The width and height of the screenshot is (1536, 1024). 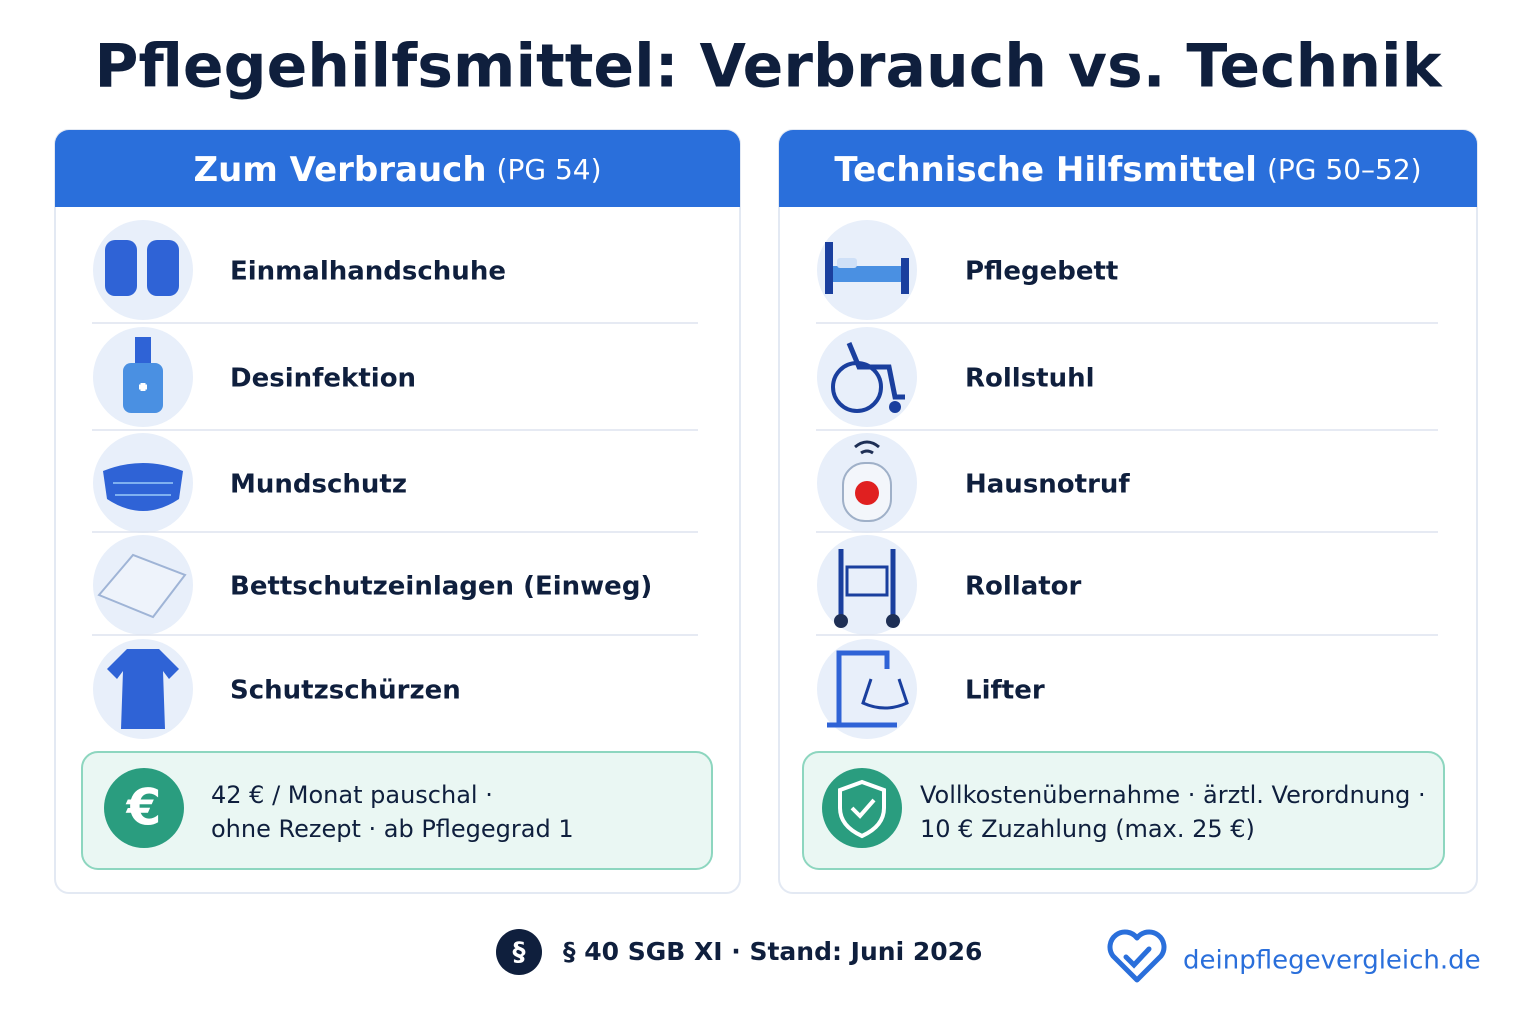 I want to click on item-label: Pflegebett, so click(x=1041, y=272).